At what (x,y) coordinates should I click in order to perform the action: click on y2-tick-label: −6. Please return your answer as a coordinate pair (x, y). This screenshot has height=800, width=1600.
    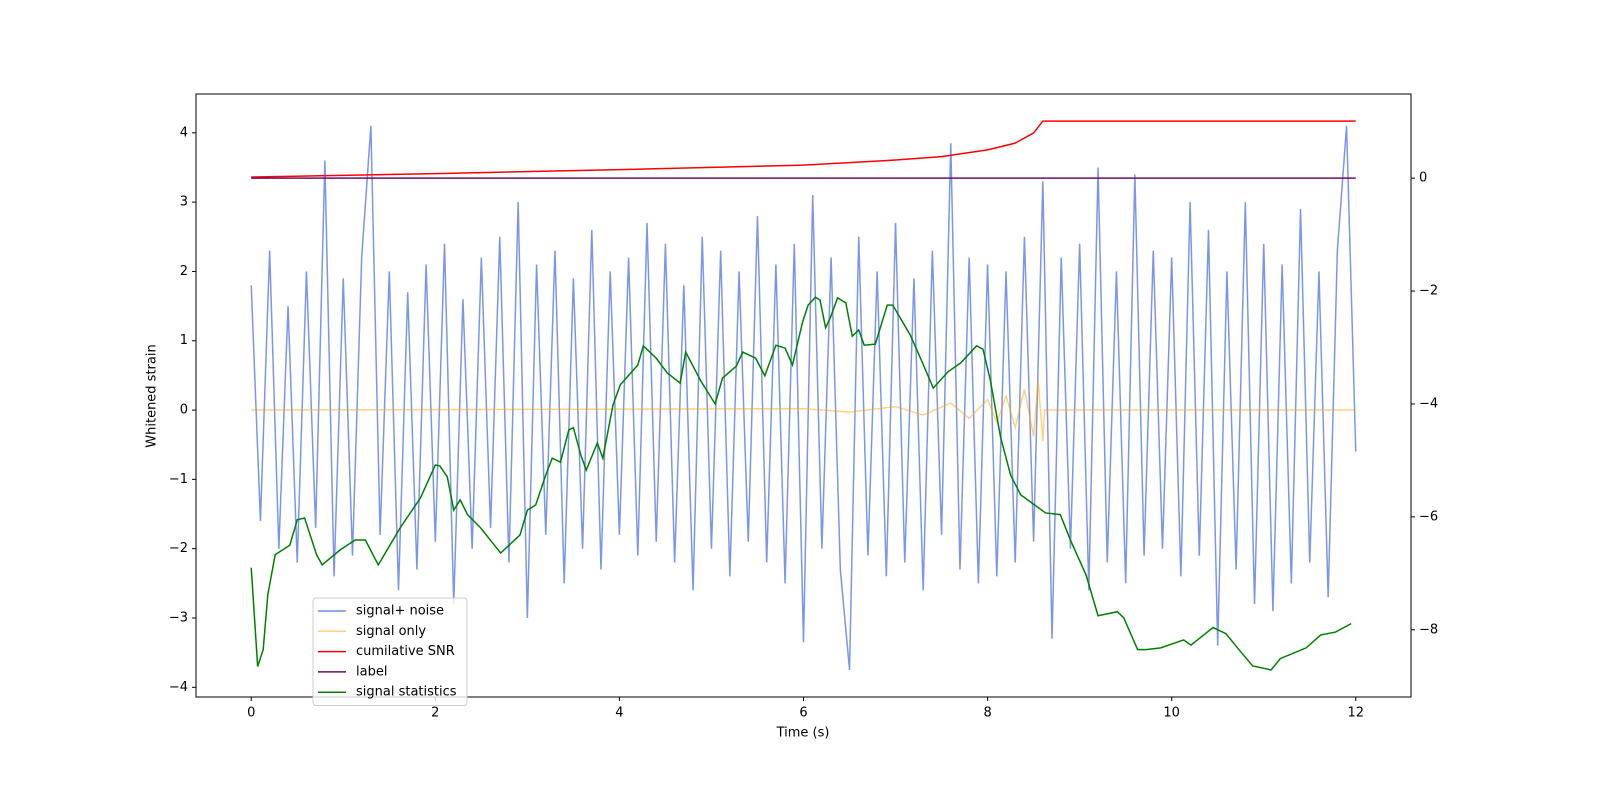
    Looking at the image, I should click on (1428, 516).